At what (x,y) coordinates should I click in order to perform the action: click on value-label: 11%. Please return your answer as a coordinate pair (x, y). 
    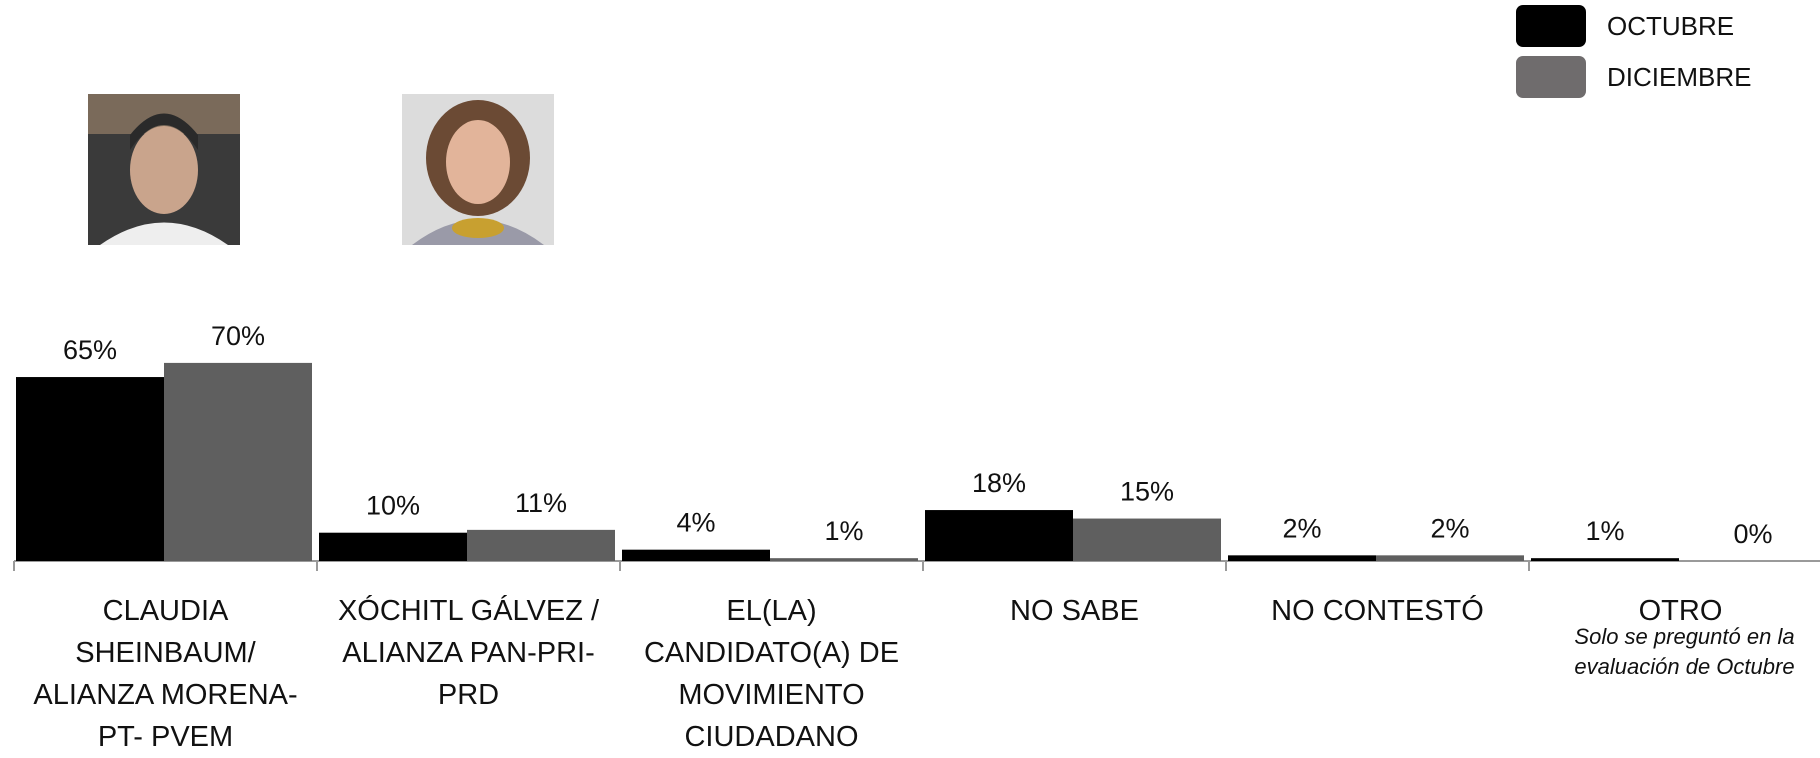
    Looking at the image, I should click on (541, 503).